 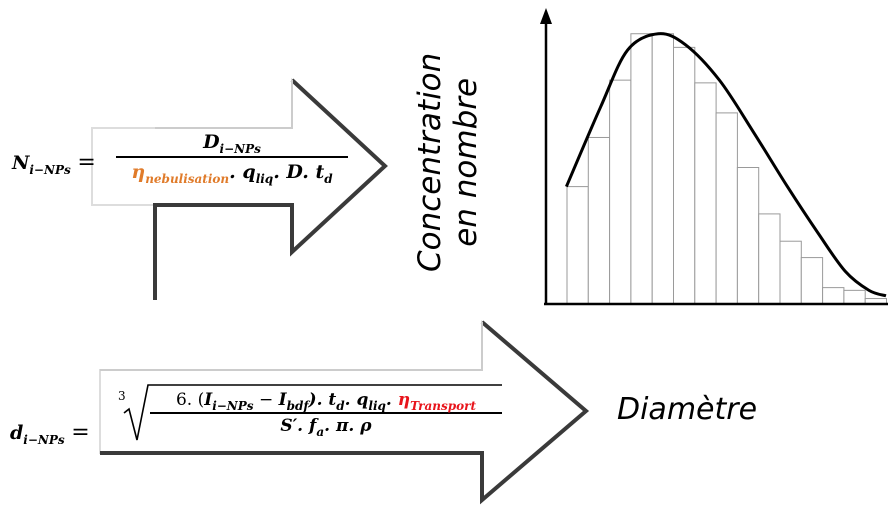 What do you see at coordinates (320, 432) in the screenshot?
I see `formula-d-f-sub: a` at bounding box center [320, 432].